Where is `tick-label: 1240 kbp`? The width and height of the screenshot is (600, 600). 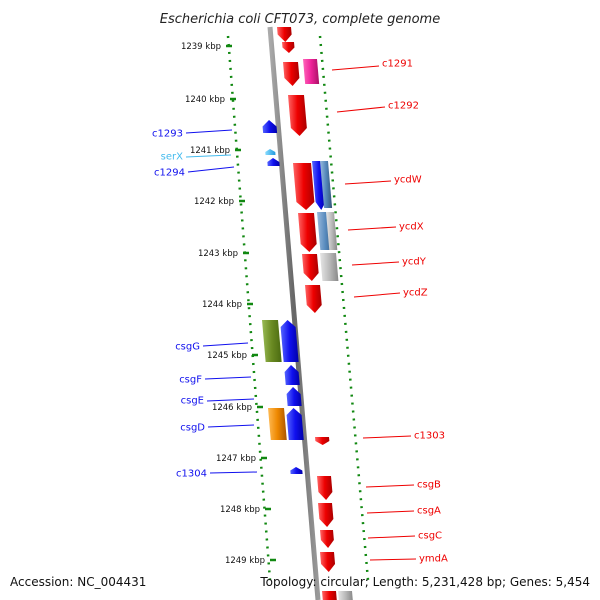
tick-label: 1240 kbp is located at coordinates (205, 100).